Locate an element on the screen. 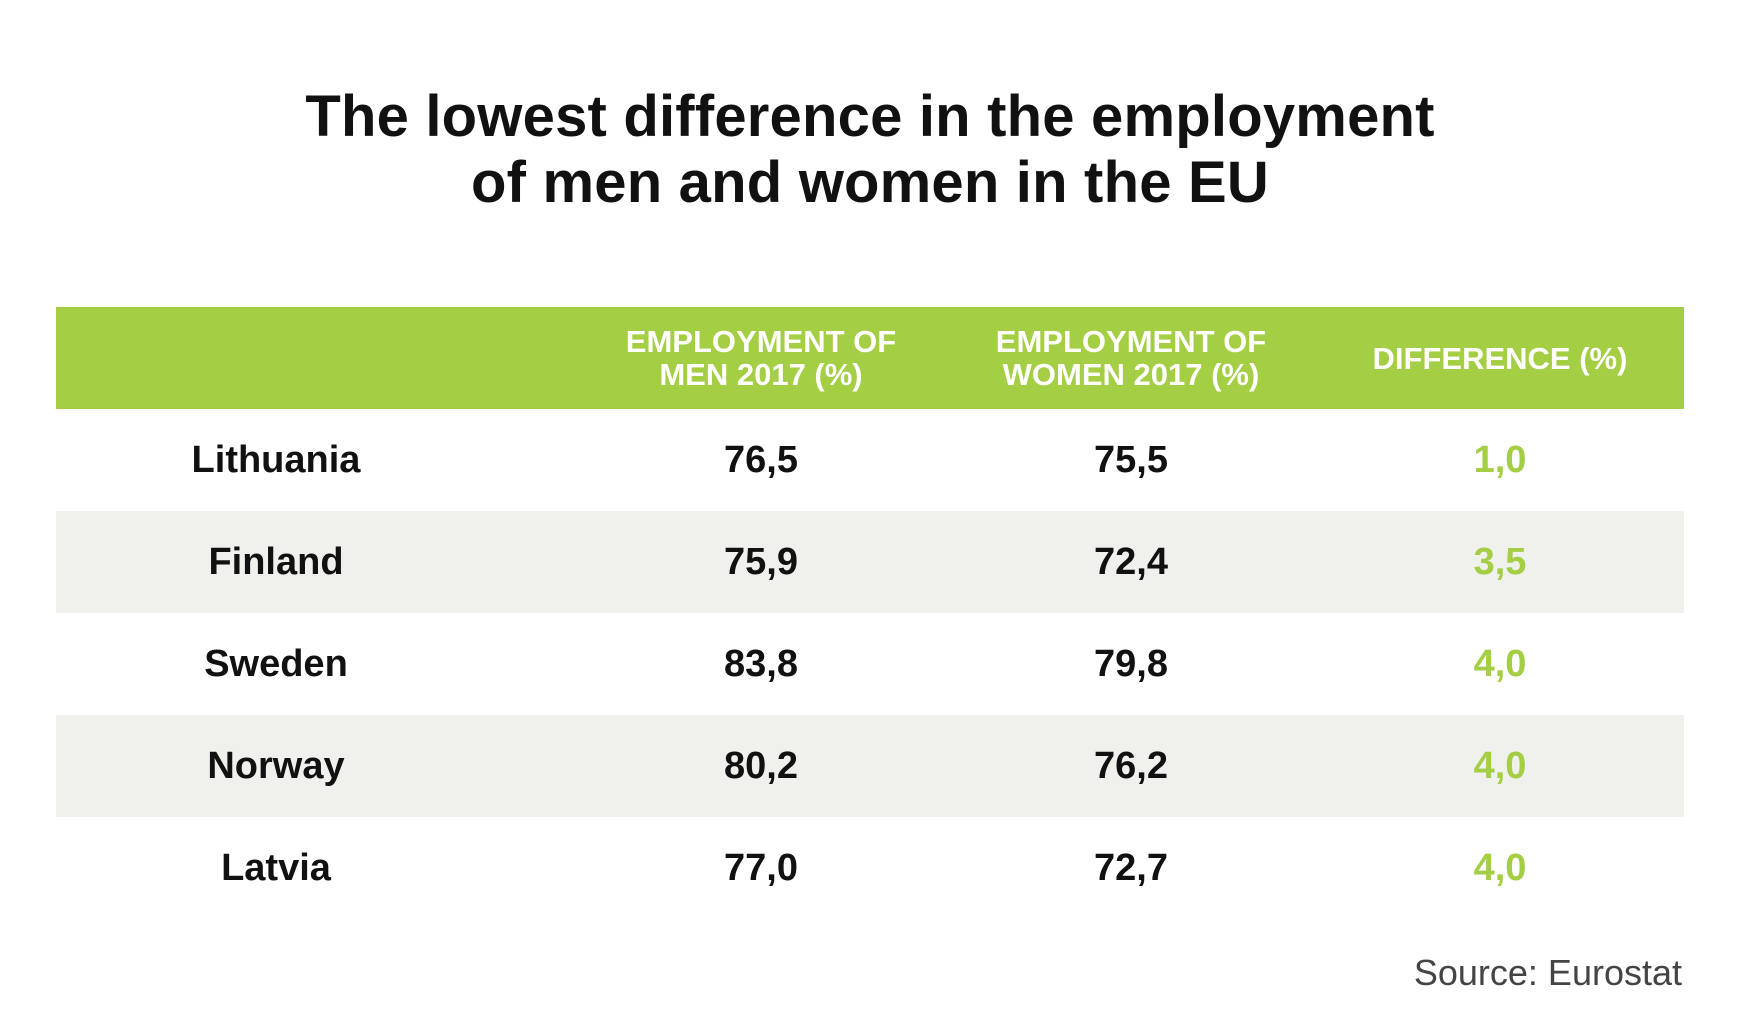 The image size is (1740, 1021). header-men: EMPLOYMENT OF MEN 2017 (%) is located at coordinates (761, 358).